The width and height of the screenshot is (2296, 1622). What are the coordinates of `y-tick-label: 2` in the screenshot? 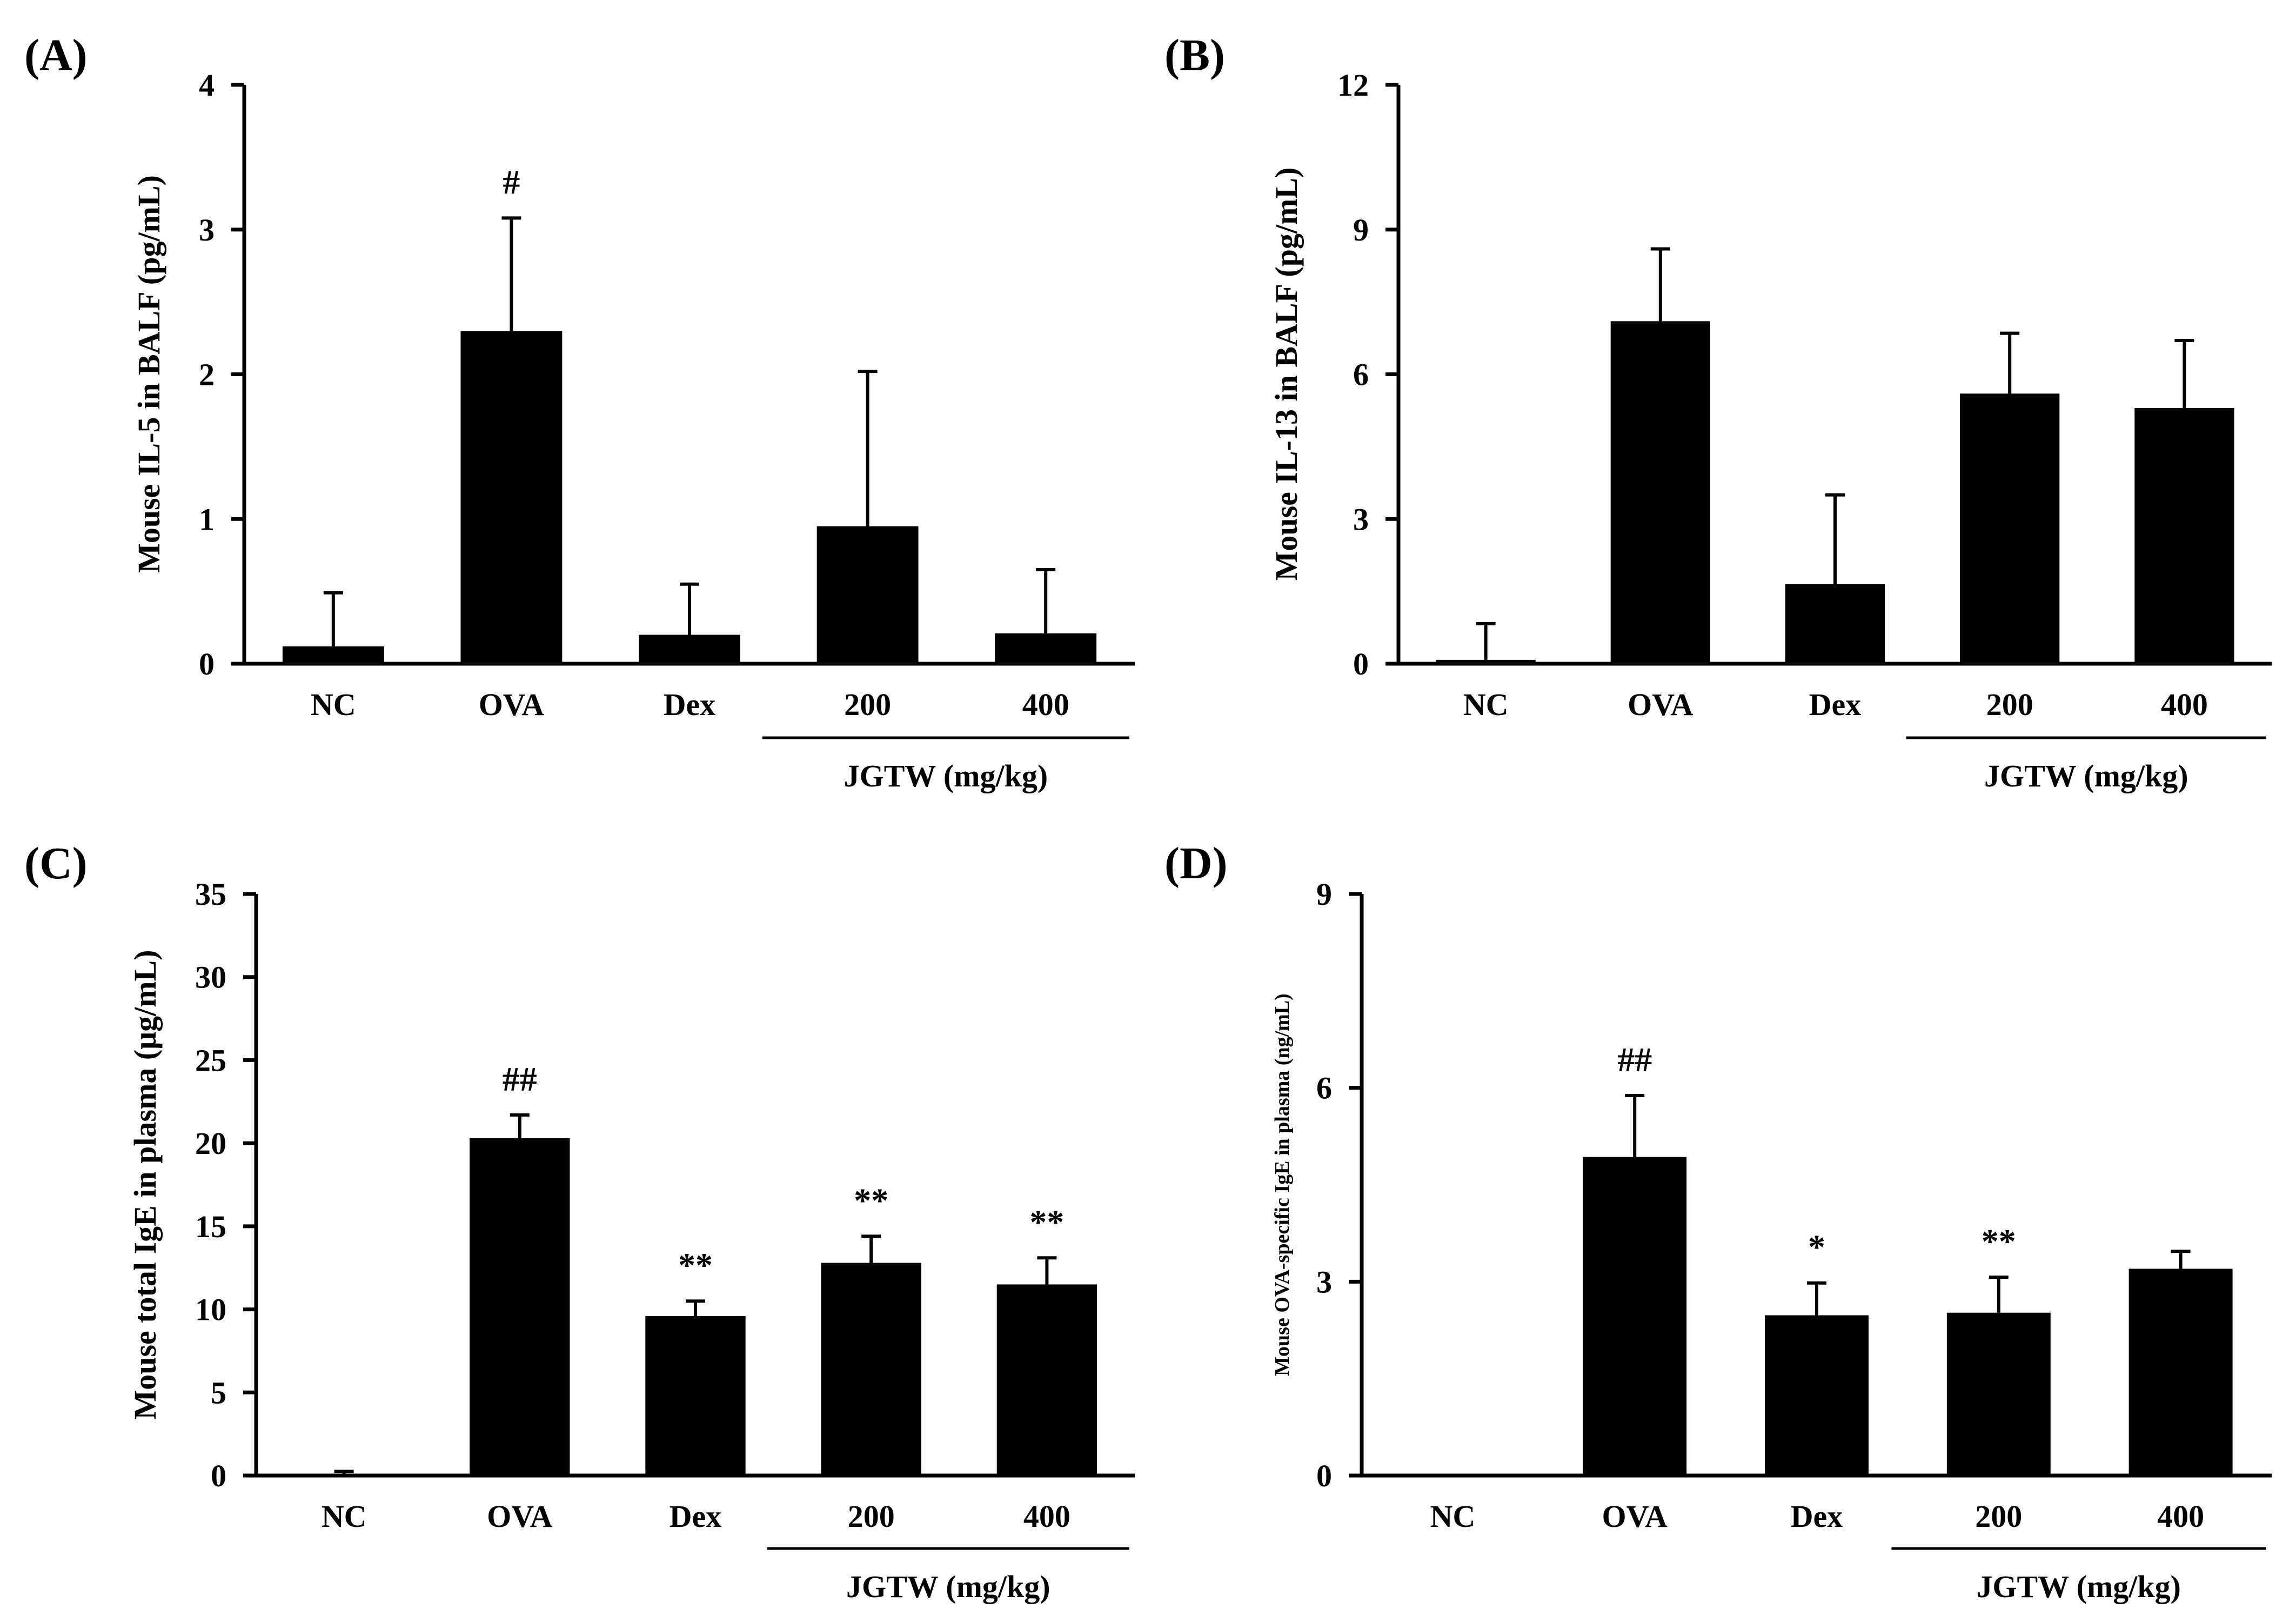 It's located at (207, 375).